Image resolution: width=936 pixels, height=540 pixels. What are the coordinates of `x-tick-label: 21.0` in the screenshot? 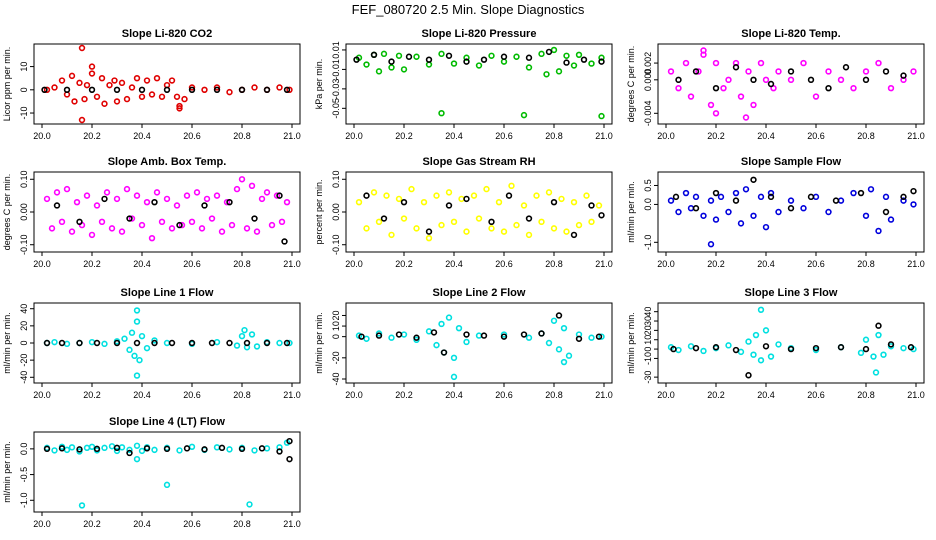 It's located at (292, 395).